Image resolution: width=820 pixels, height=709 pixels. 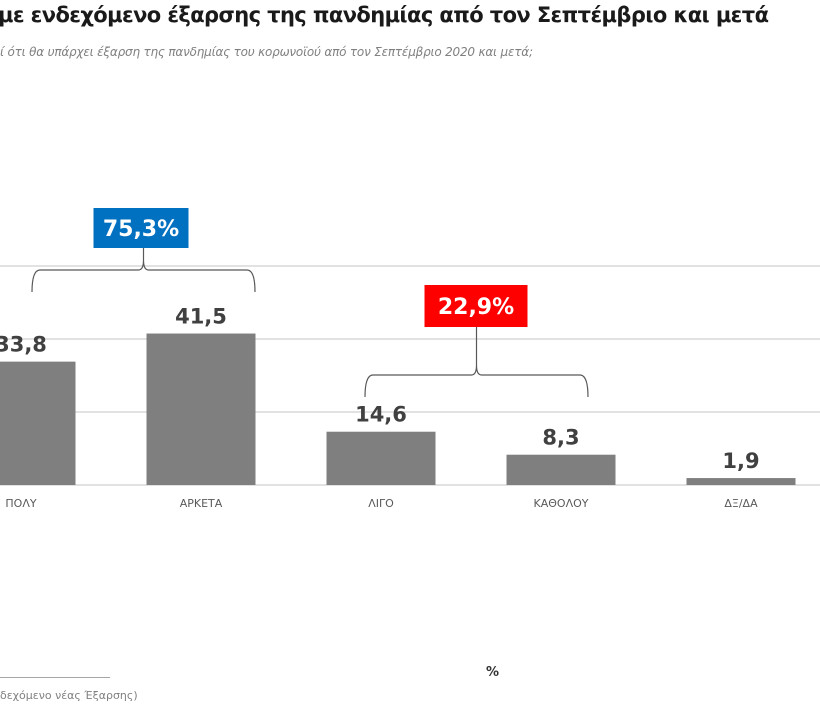 I want to click on category-label: ΚΑΘΟΛΟΥ, so click(x=561, y=503).